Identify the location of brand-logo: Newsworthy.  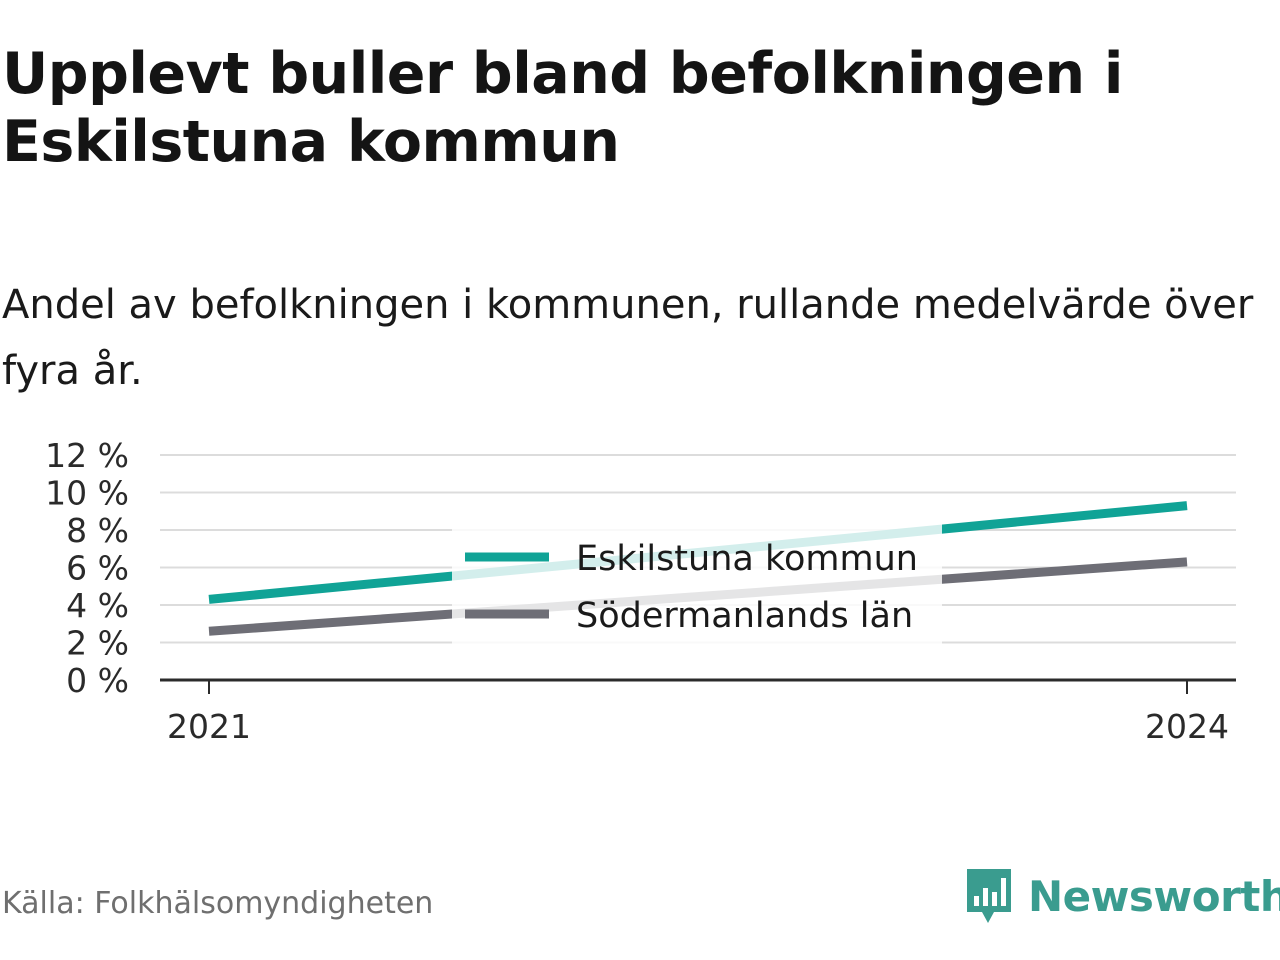
(1122, 896).